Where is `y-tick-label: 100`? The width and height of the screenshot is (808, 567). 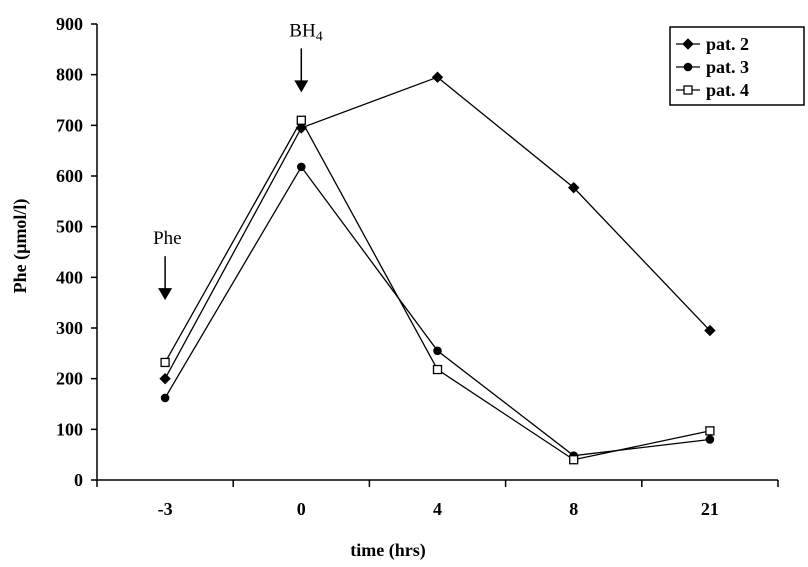
y-tick-label: 100 is located at coordinates (69, 429).